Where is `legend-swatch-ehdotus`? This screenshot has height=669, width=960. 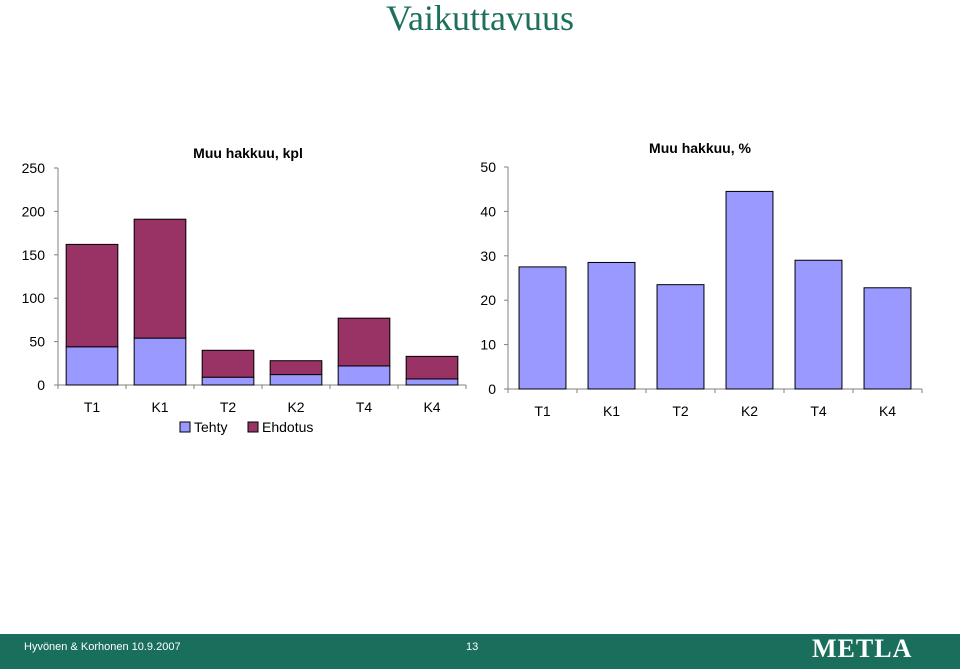 legend-swatch-ehdotus is located at coordinates (253, 427).